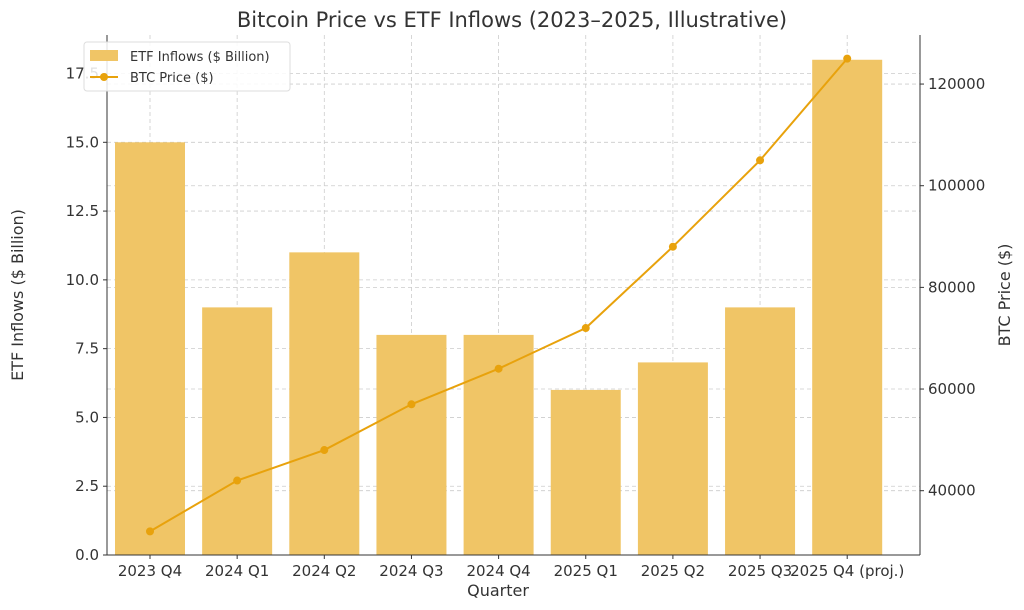  What do you see at coordinates (586, 571) in the screenshot?
I see `x-tick-label: 2025 Q1` at bounding box center [586, 571].